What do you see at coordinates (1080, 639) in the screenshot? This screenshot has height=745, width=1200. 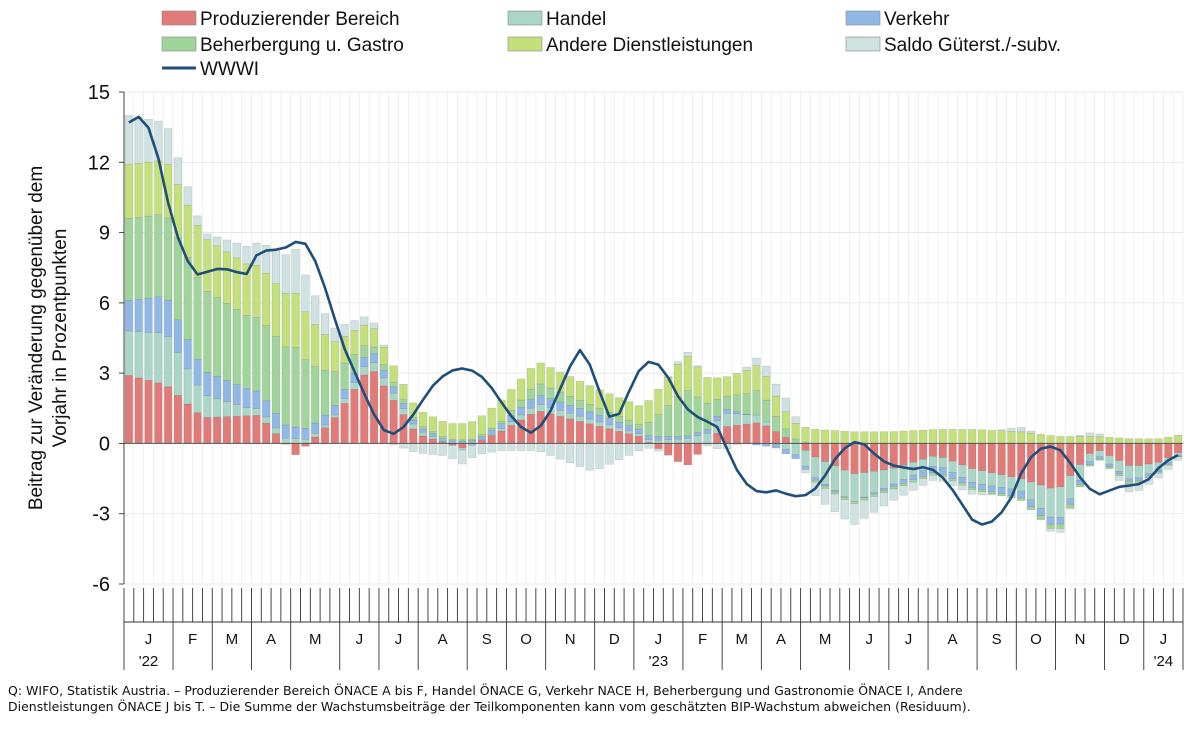 I see `x-month-label: N` at bounding box center [1080, 639].